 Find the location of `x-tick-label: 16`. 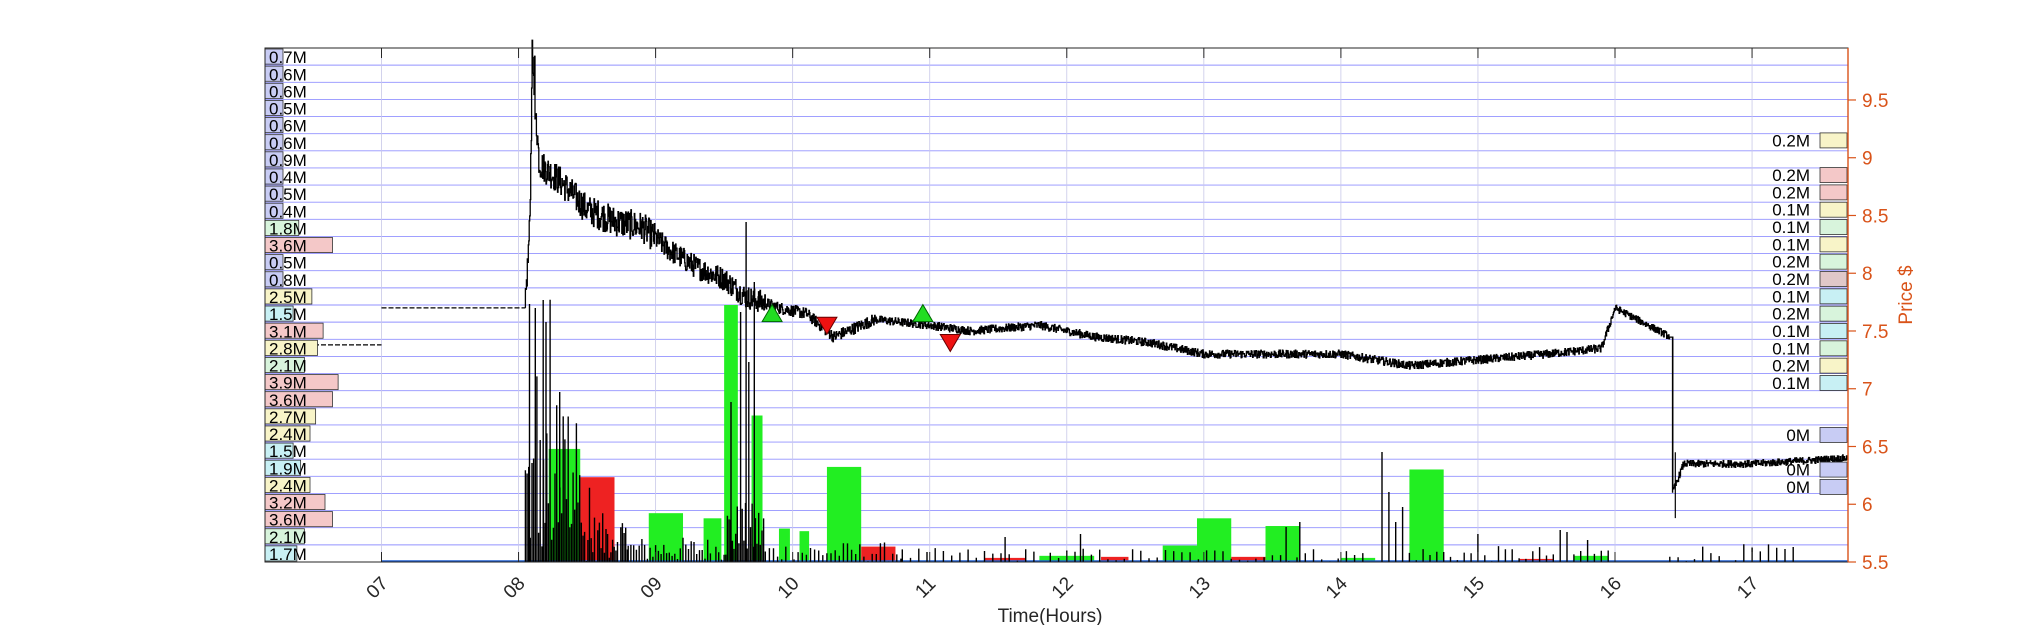

x-tick-label: 16 is located at coordinates (1611, 588).